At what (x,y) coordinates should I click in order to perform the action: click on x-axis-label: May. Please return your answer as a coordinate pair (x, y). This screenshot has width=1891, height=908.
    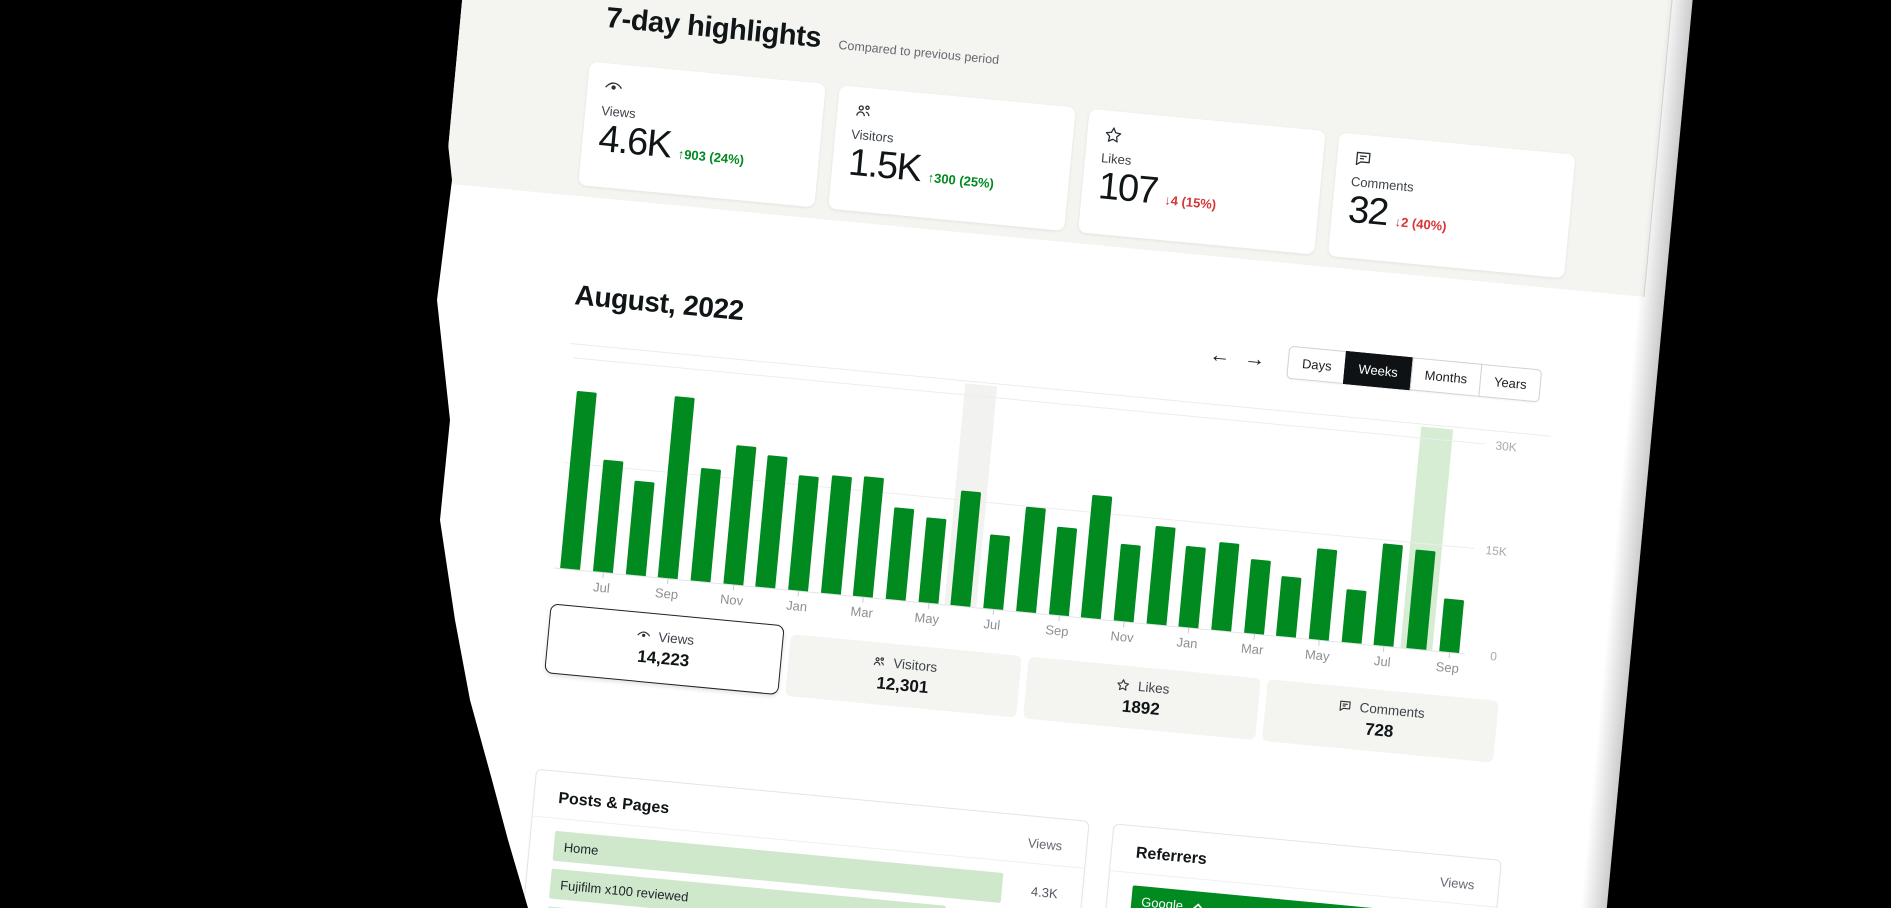
    Looking at the image, I should click on (1317, 655).